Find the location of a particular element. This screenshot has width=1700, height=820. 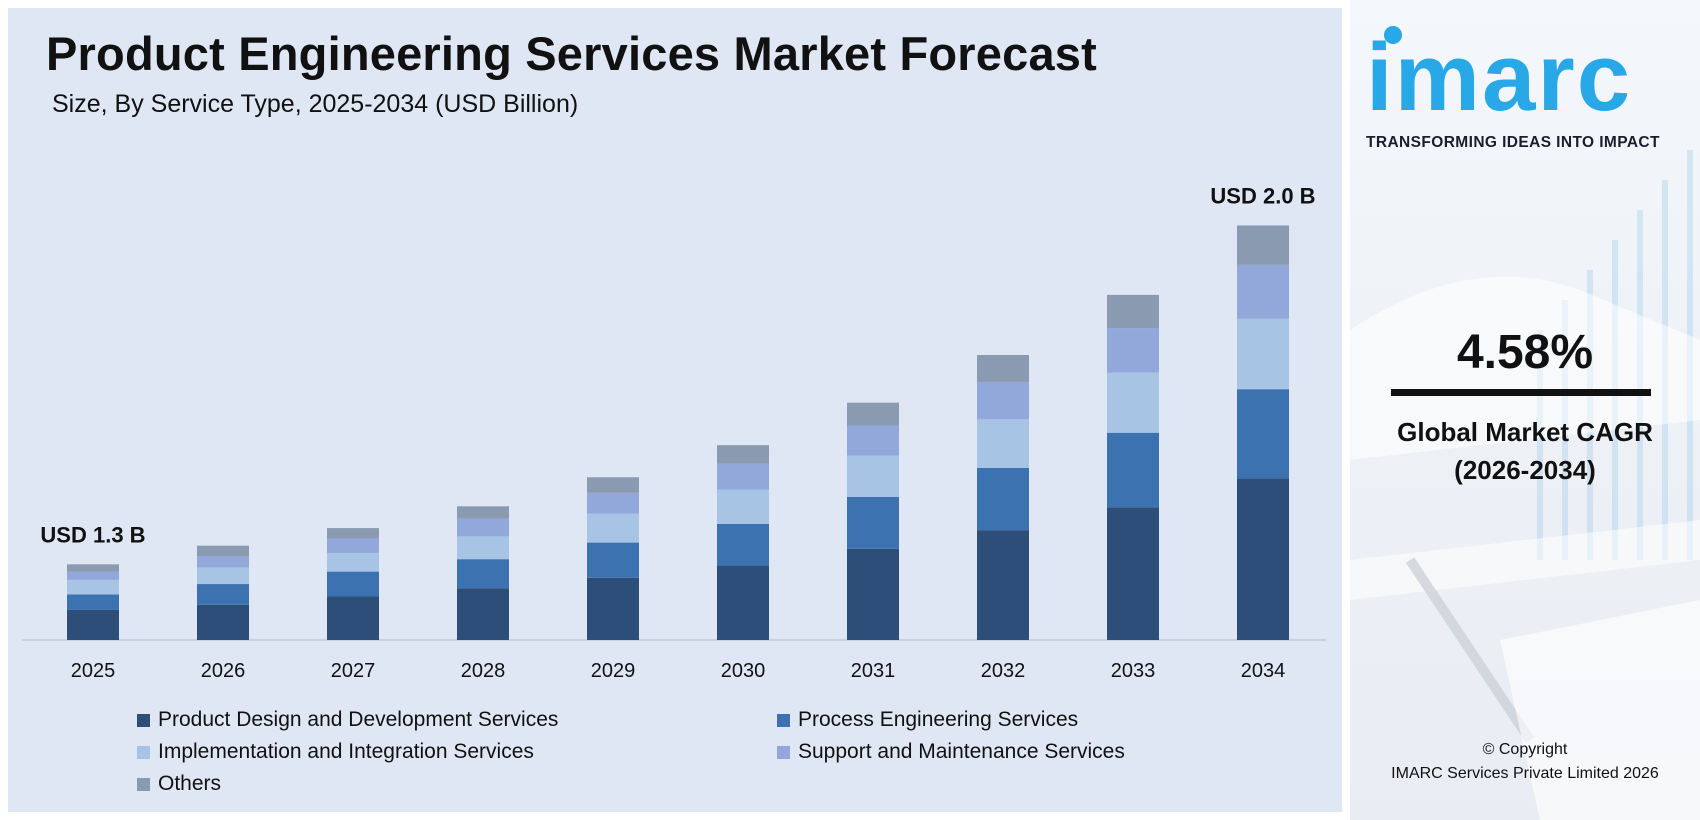

bar-stack-2033 is located at coordinates (1133, 467).